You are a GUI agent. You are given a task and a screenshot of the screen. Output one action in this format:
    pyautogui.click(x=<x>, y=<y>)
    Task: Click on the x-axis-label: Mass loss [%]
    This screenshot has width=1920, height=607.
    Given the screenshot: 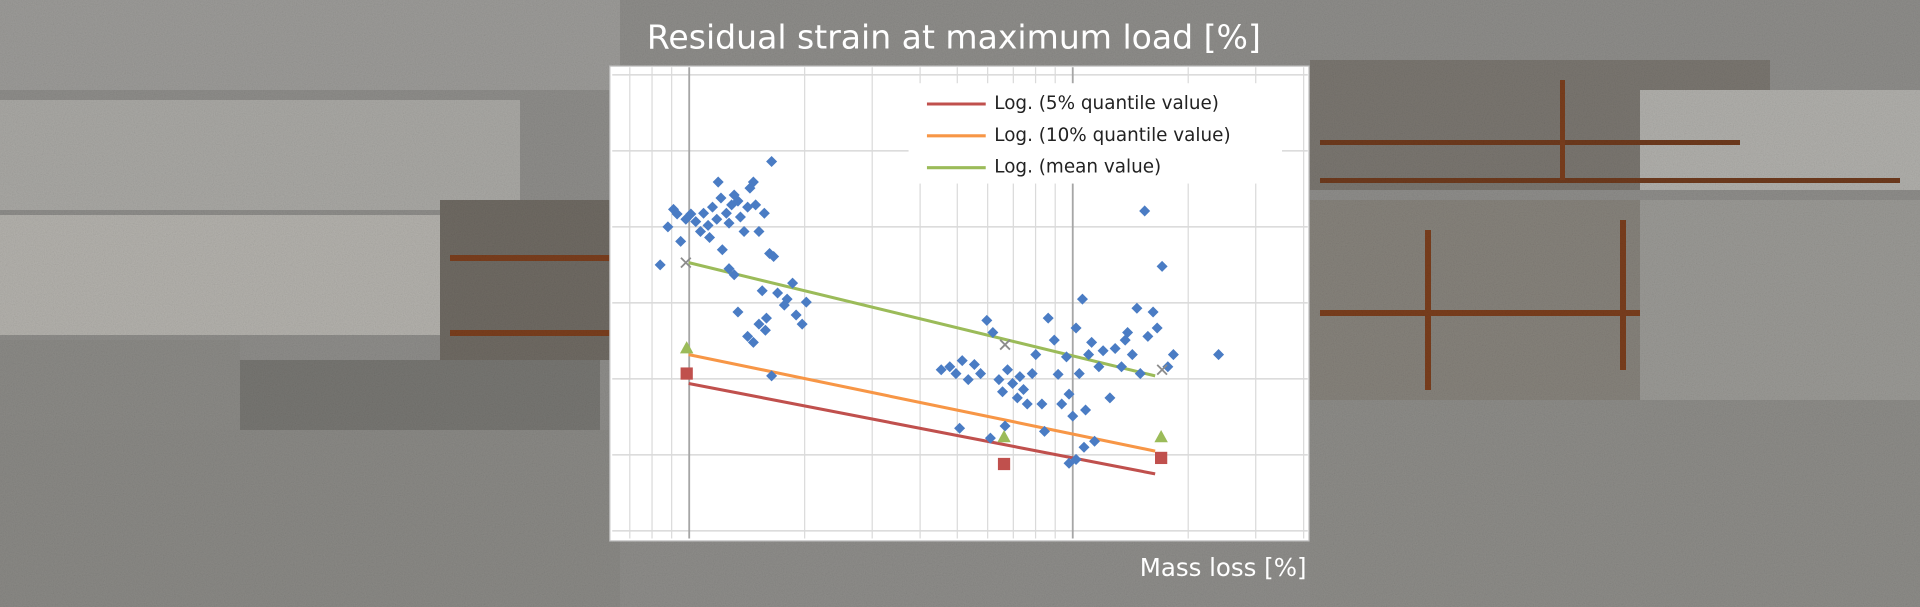 What is the action you would take?
    pyautogui.click(x=1223, y=567)
    